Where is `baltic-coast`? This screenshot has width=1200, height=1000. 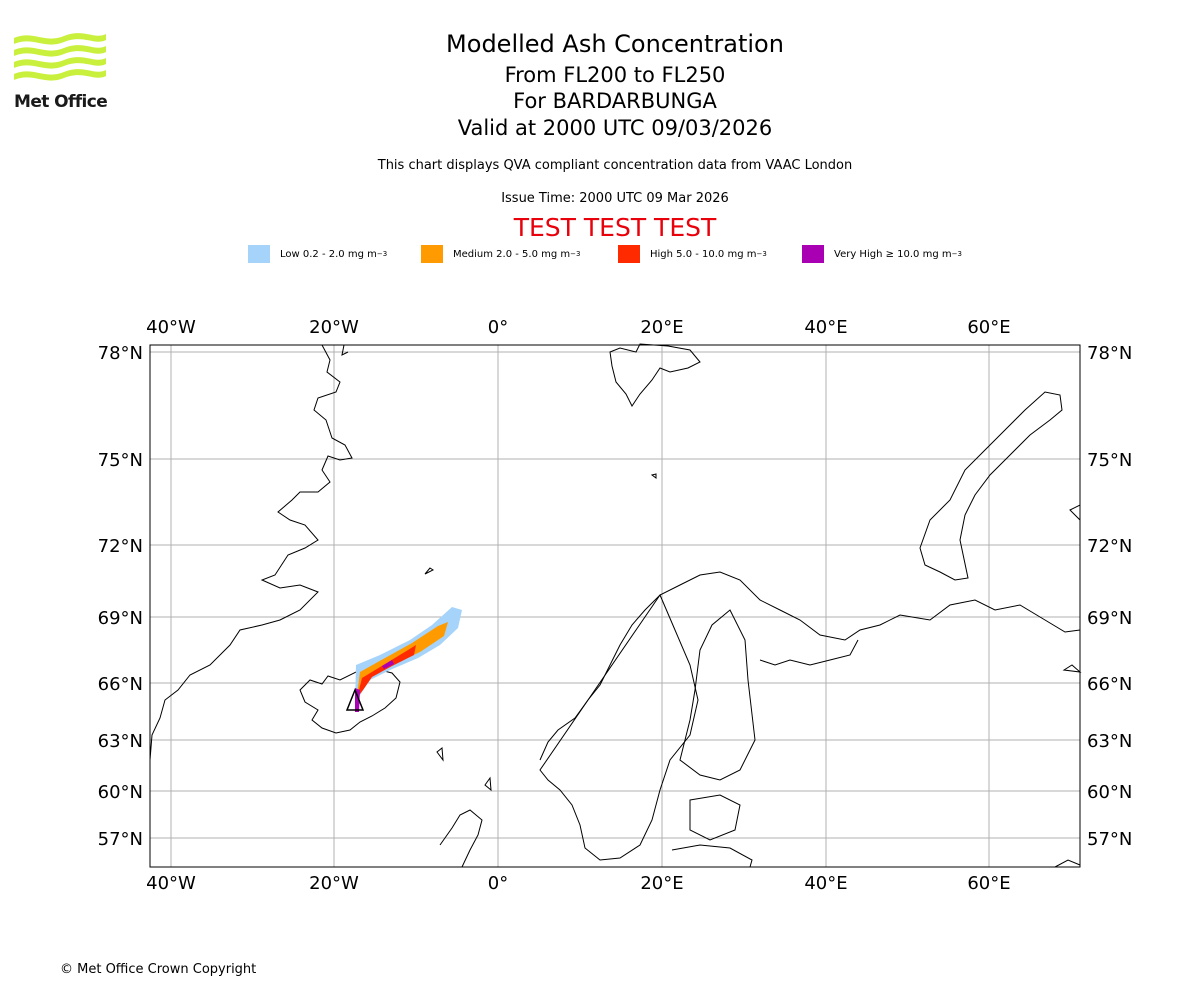
baltic-coast is located at coordinates (712, 856).